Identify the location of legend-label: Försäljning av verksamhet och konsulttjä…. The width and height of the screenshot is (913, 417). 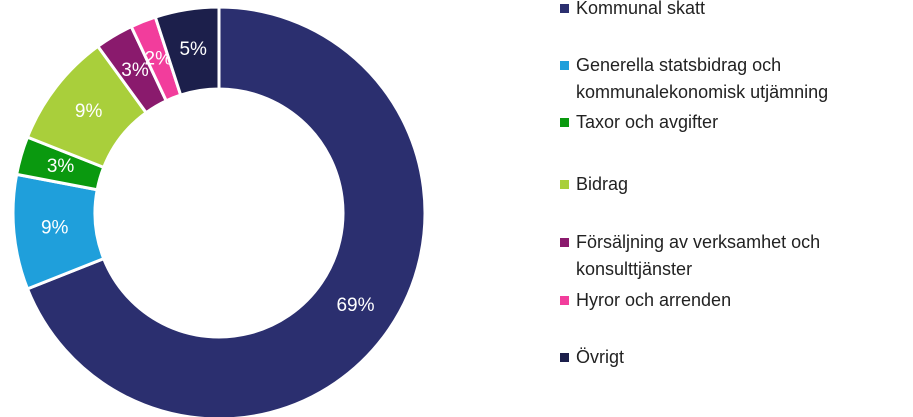
(698, 255).